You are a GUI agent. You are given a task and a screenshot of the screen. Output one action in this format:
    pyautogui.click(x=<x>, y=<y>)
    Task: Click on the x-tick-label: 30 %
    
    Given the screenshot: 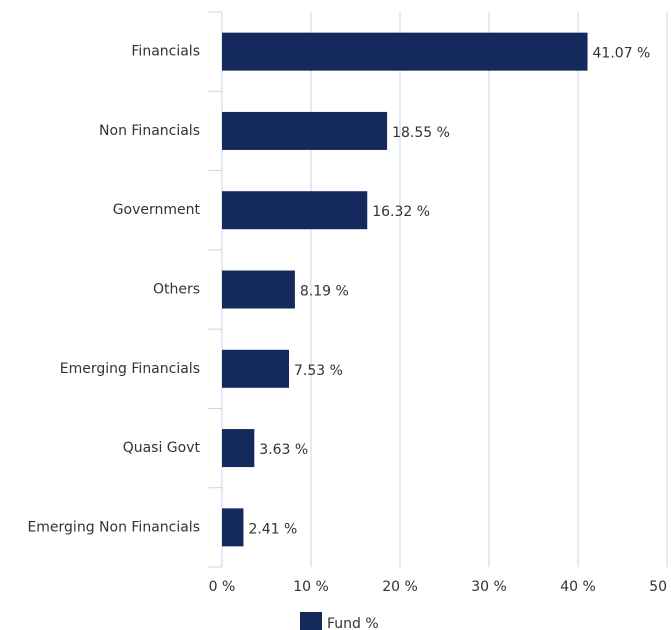 What is the action you would take?
    pyautogui.click(x=489, y=587)
    